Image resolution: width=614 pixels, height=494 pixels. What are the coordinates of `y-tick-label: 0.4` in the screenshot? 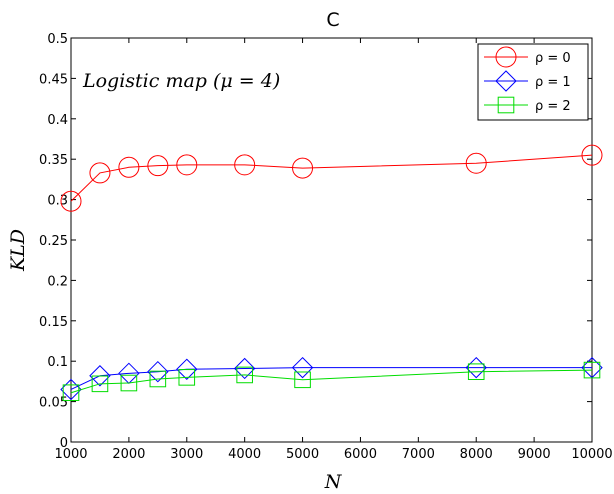 It's located at (57, 120).